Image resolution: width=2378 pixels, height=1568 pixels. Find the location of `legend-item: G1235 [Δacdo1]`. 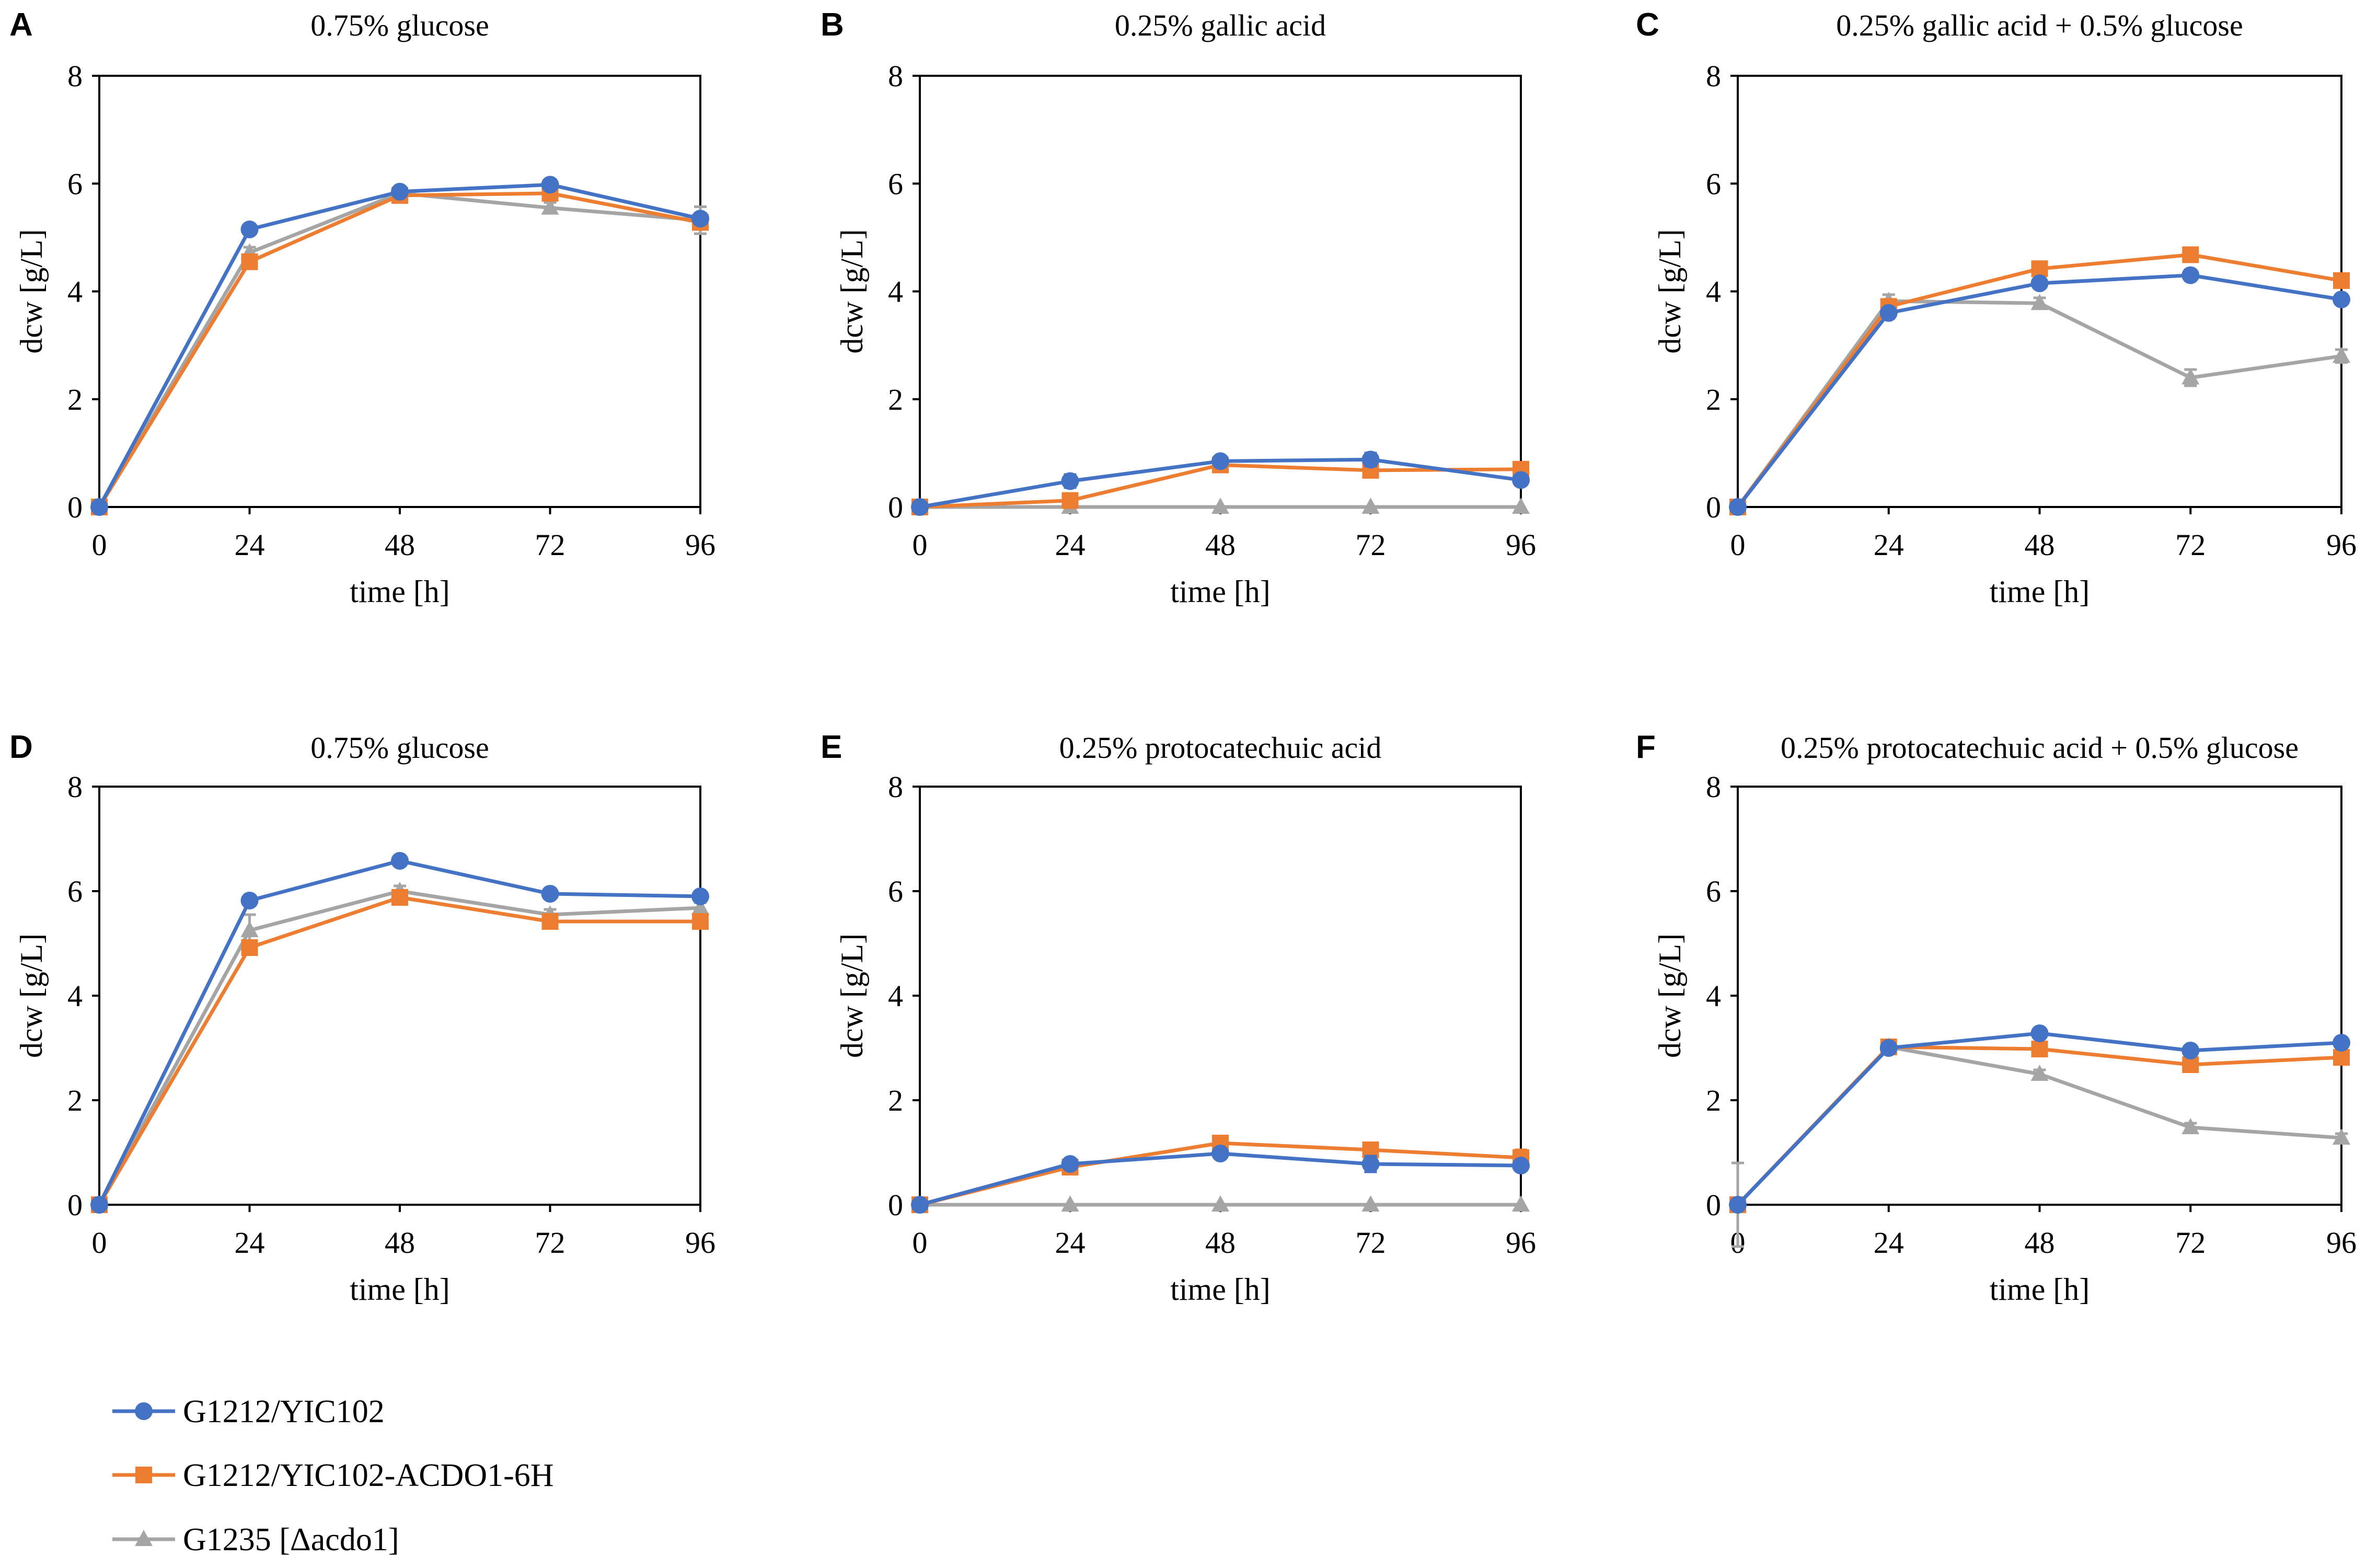

legend-item: G1235 [Δacdo1] is located at coordinates (255, 1540).